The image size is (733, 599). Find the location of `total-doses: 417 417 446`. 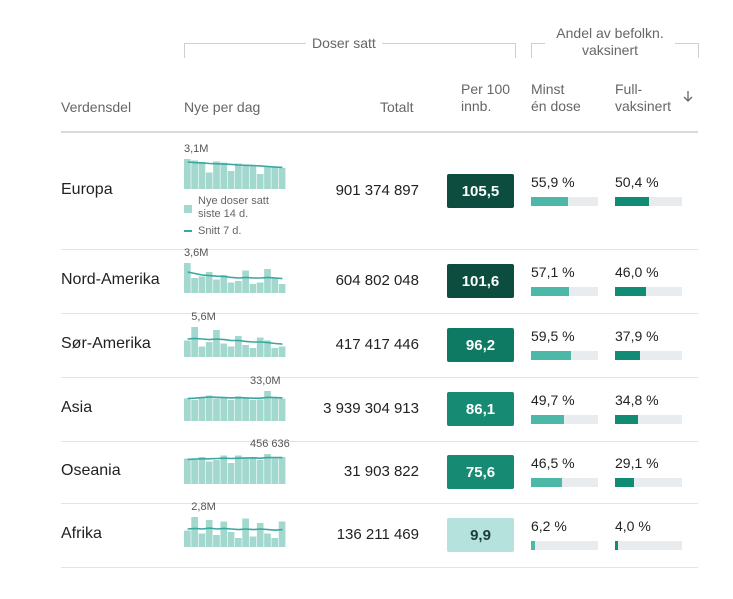

total-doses: 417 417 446 is located at coordinates (377, 344).